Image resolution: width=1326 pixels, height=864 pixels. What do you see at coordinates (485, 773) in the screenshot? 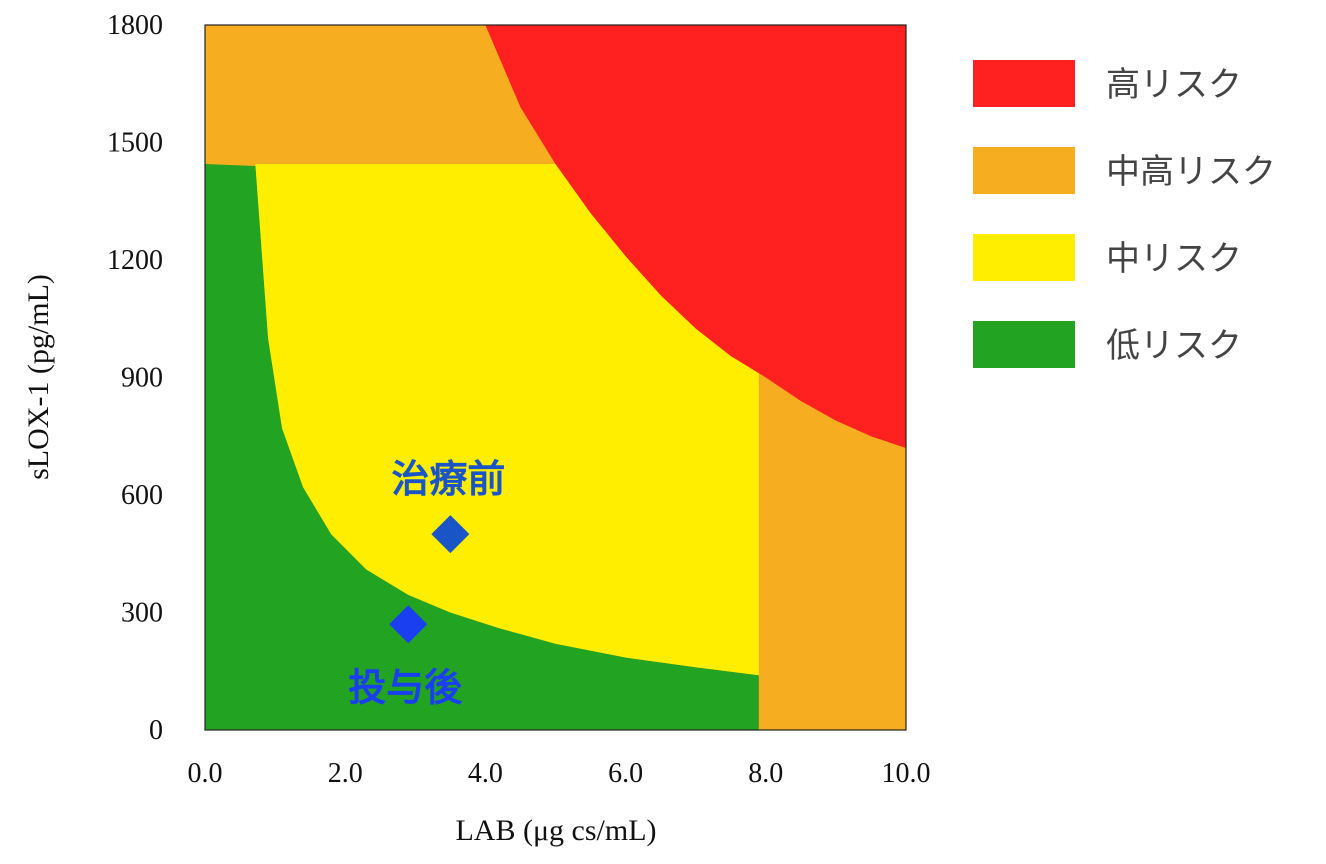
I see `x-tick-label: 4.0` at bounding box center [485, 773].